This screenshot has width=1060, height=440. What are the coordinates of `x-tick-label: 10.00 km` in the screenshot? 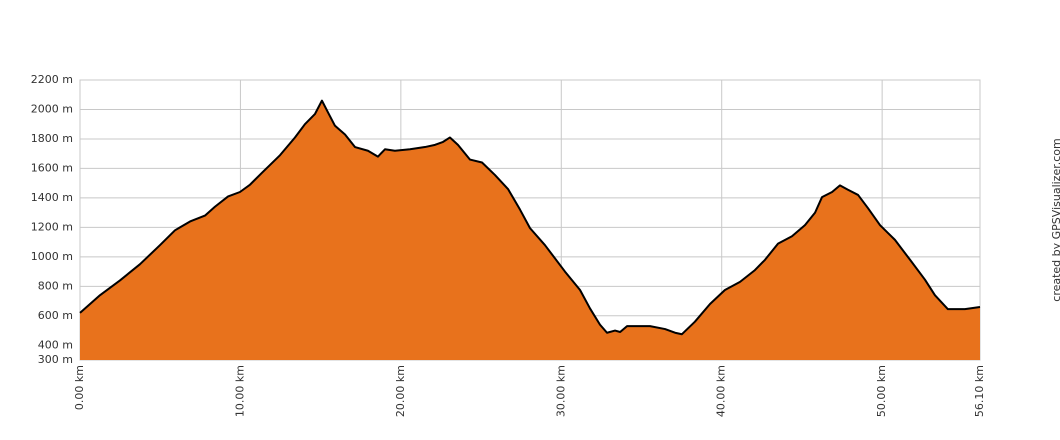 It's located at (239, 391).